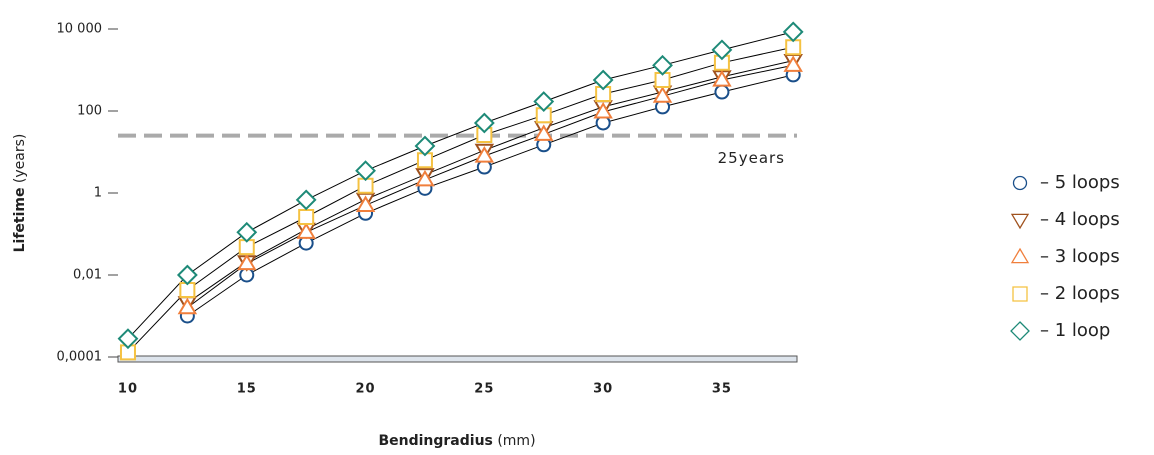 This screenshot has width=1154, height=455. What do you see at coordinates (80, 357) in the screenshot?
I see `y-tick-label: 0,0001` at bounding box center [80, 357].